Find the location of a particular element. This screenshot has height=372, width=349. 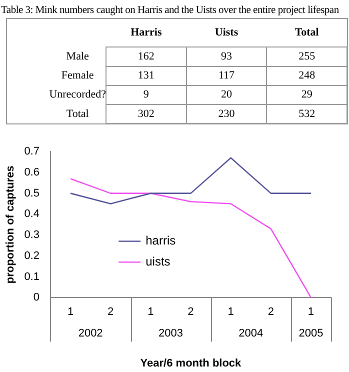

legend-label: uists is located at coordinates (158, 261).